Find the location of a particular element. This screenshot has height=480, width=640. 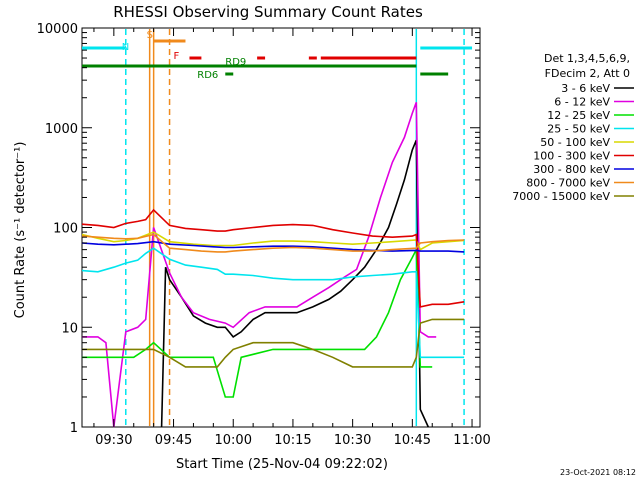

flag-label: RD9 is located at coordinates (235, 62).